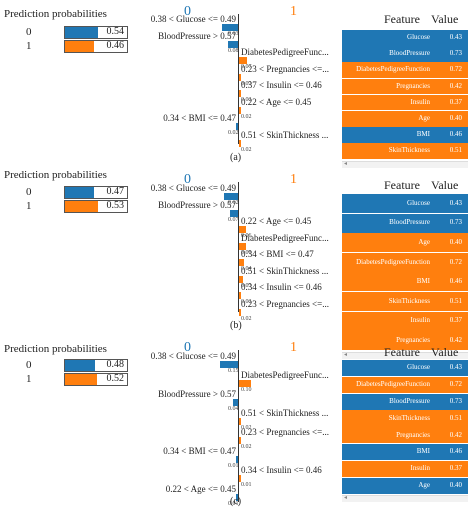 The image size is (474, 513). I want to click on feature-weight-value: 0.12, so click(233, 203).